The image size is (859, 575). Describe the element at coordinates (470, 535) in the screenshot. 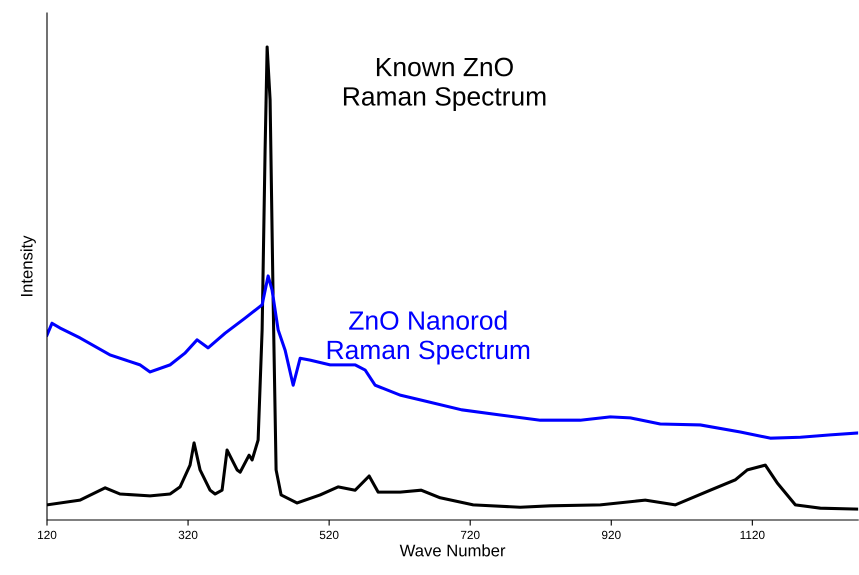

I see `x-tick-label: 720` at that location.